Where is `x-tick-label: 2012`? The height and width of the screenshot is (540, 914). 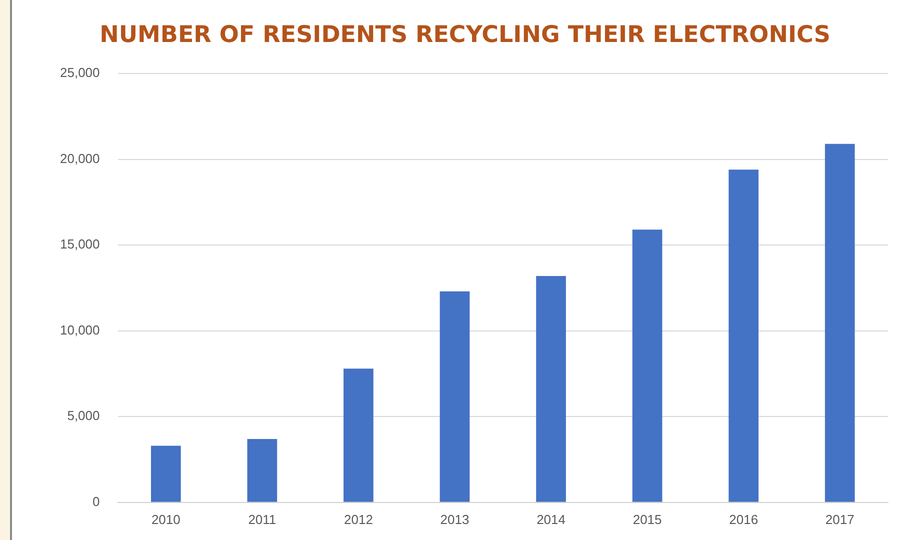
x-tick-label: 2012 is located at coordinates (358, 519).